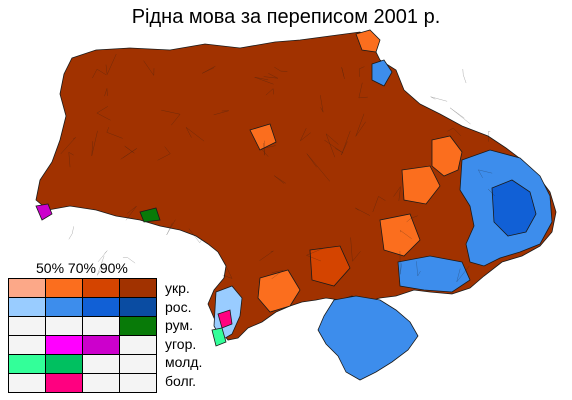  I want to click on legend-label: рум., so click(179, 325).